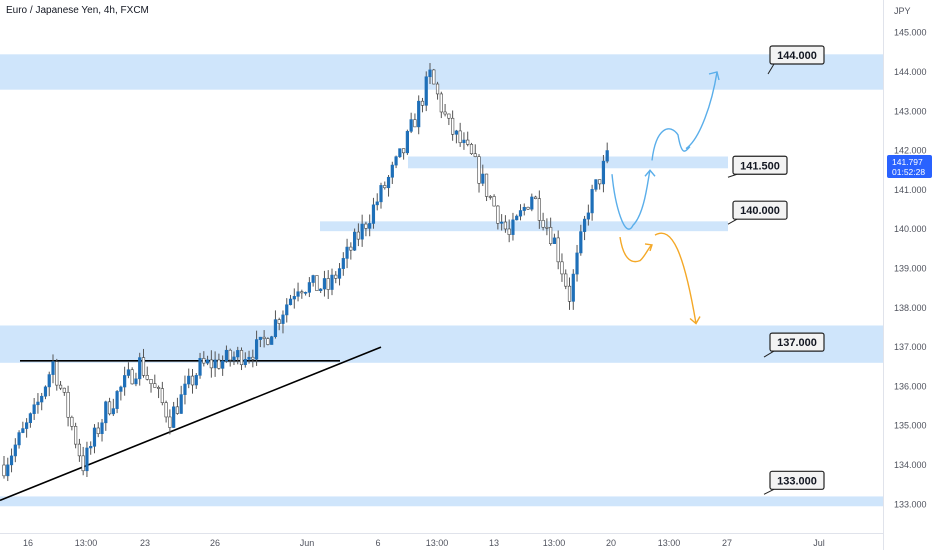  I want to click on currency-label: JPY, so click(902, 11).